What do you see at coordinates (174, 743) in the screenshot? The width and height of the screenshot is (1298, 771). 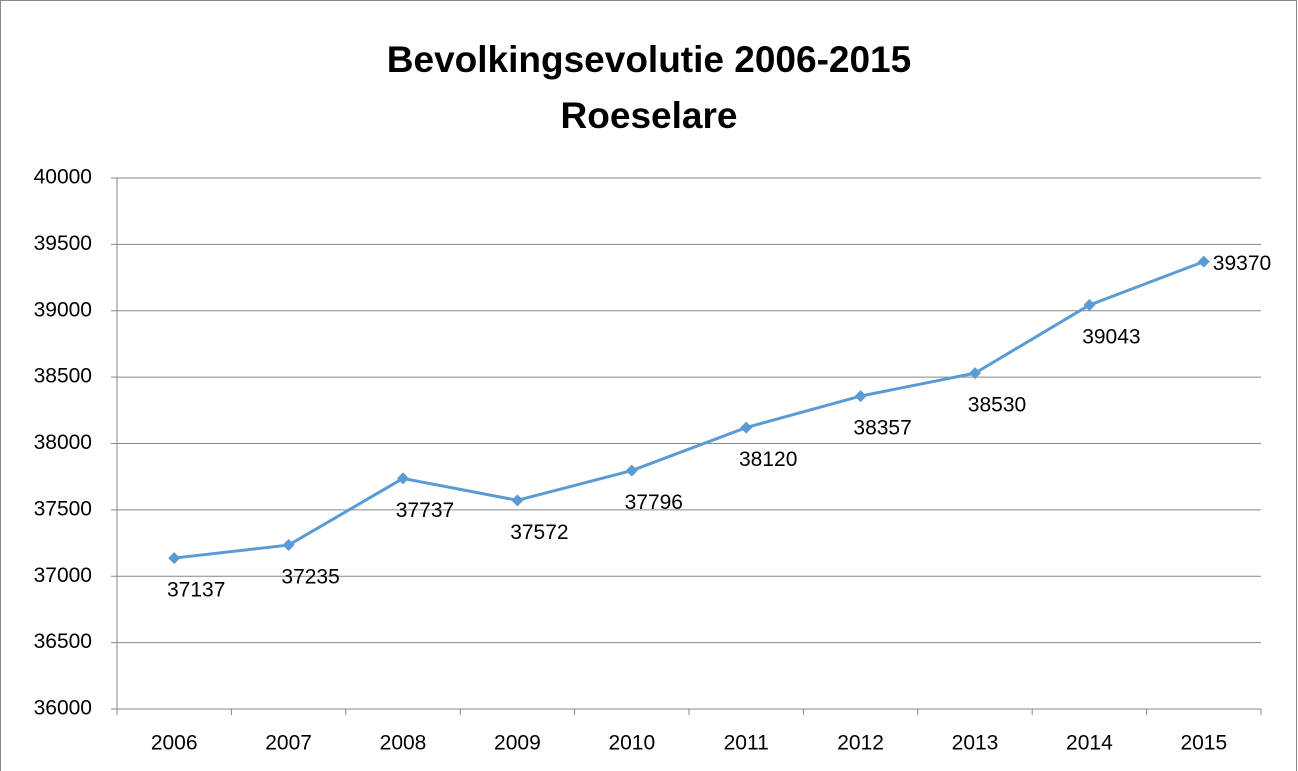 I see `x-tick-label: 2006` at bounding box center [174, 743].